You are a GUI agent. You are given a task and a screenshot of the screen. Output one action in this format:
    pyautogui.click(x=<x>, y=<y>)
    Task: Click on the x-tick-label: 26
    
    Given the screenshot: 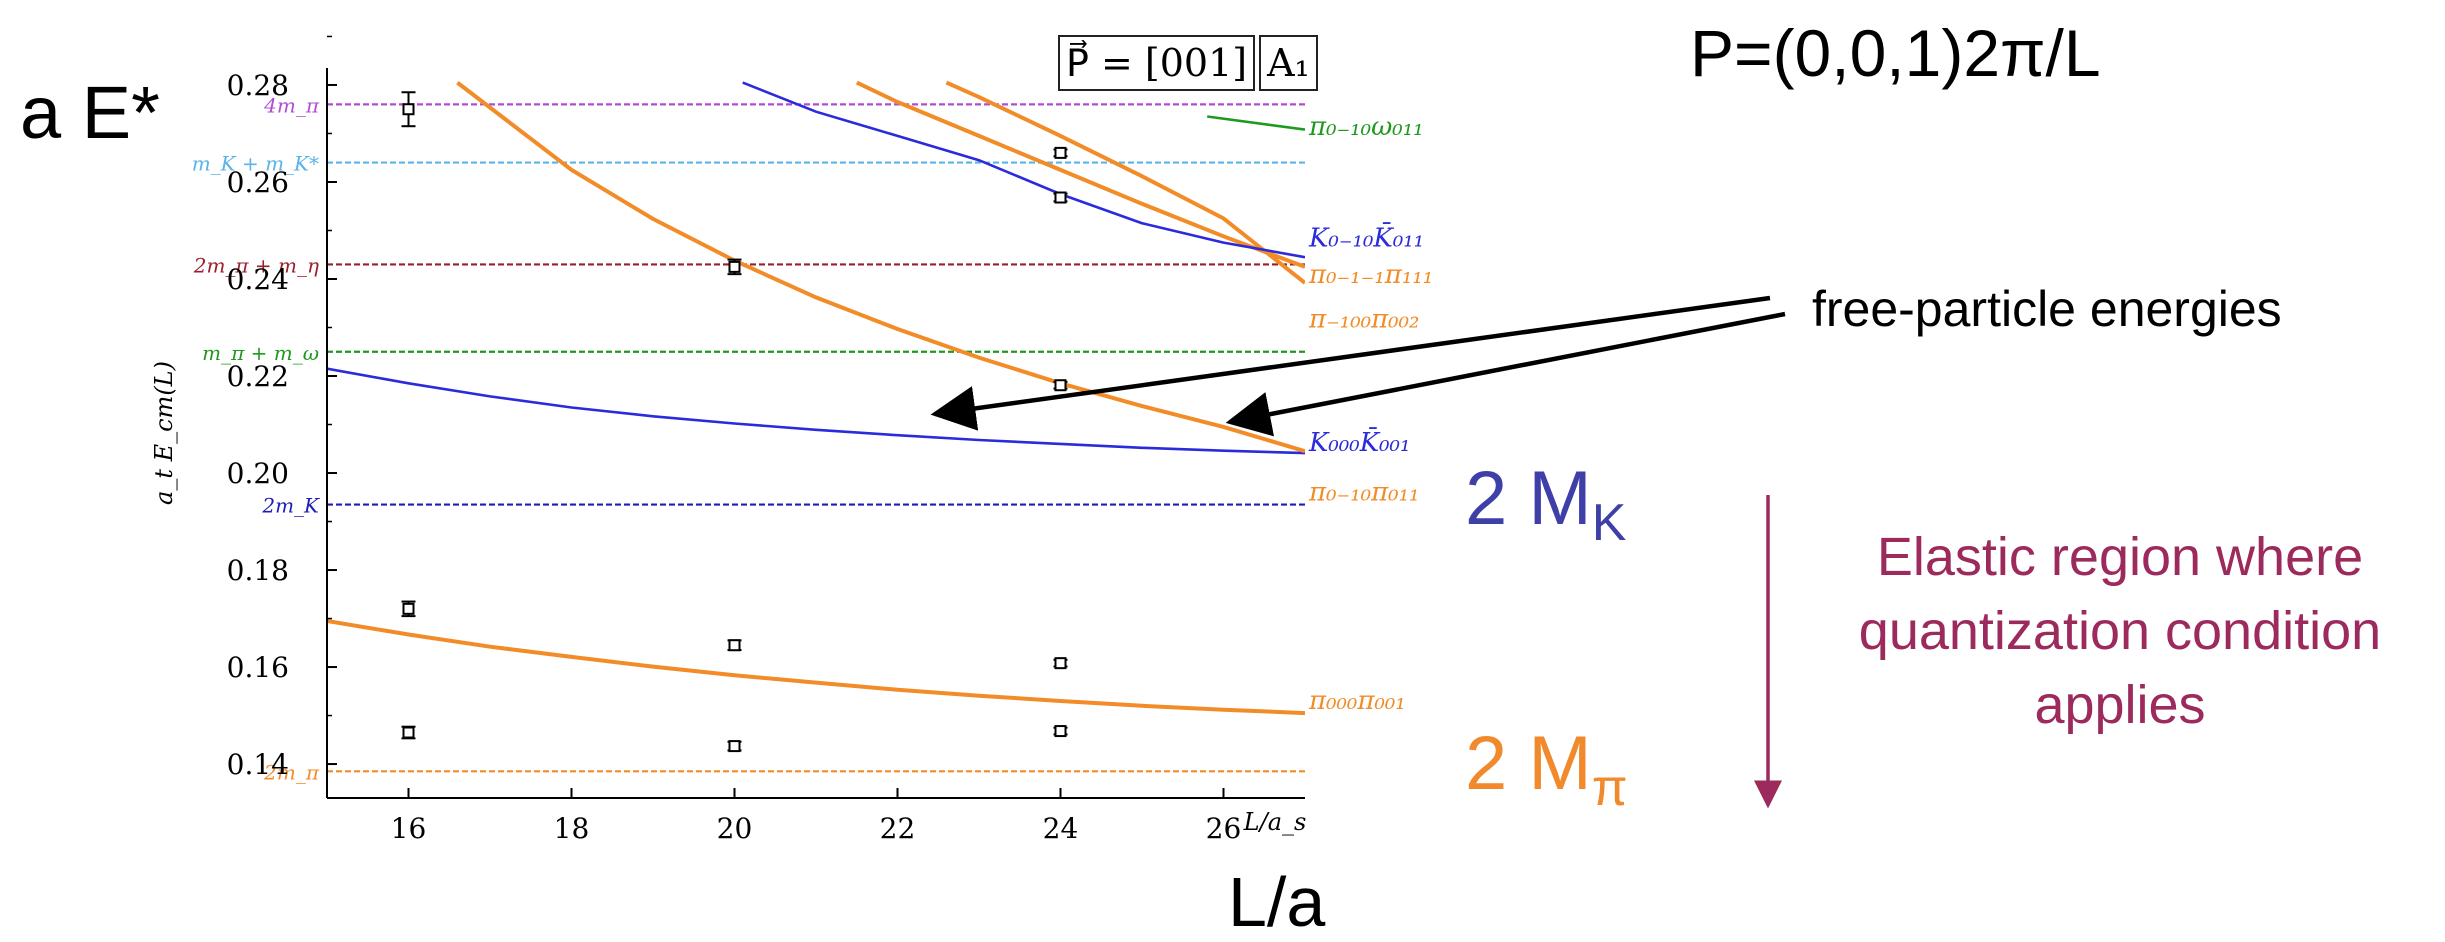 What is the action you would take?
    pyautogui.click(x=1224, y=828)
    